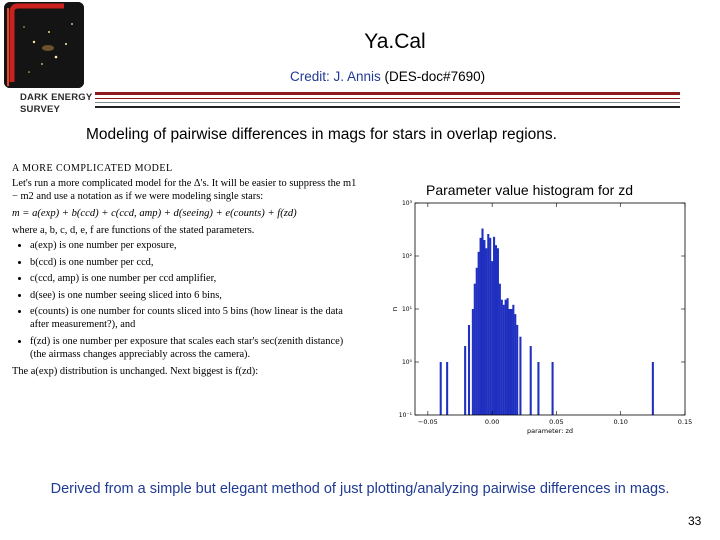 The height and width of the screenshot is (540, 720). Describe the element at coordinates (685, 422) in the screenshot. I see `x-tick-label: 0.15` at that location.